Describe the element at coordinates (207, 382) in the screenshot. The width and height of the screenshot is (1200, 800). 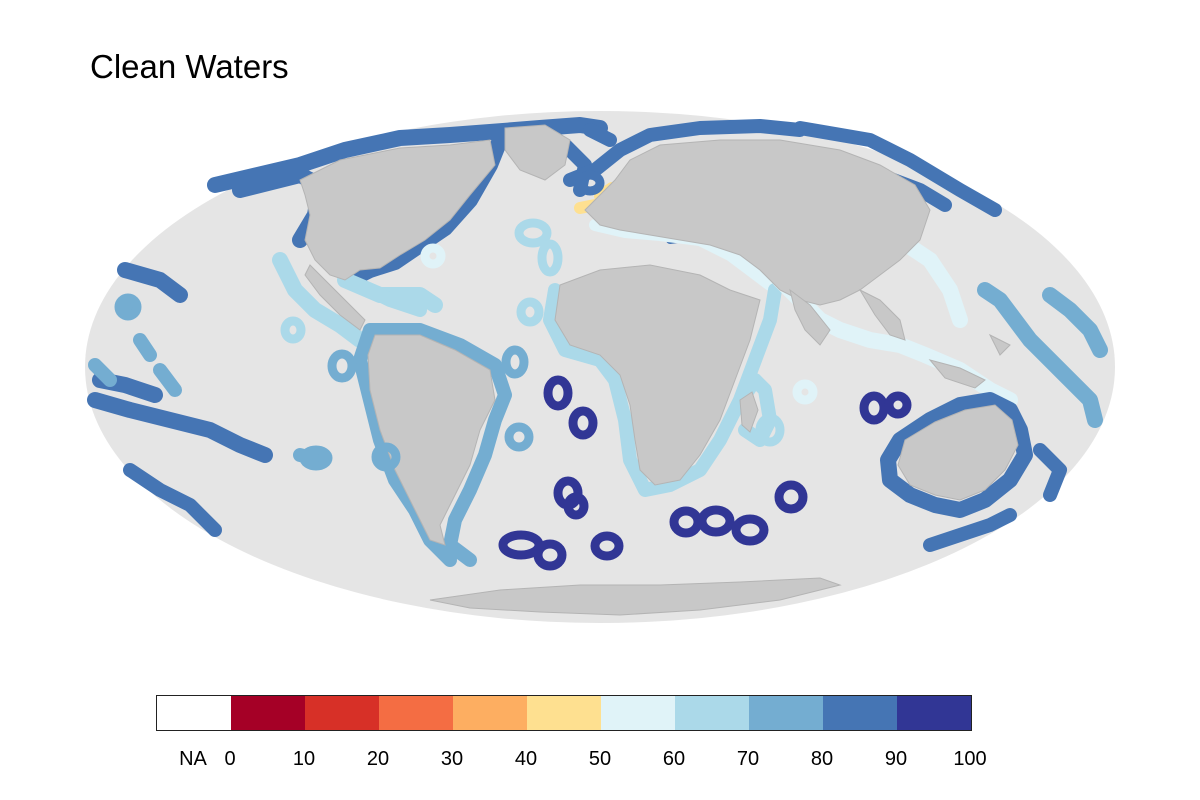
I see `band-pacific-left-light` at that location.